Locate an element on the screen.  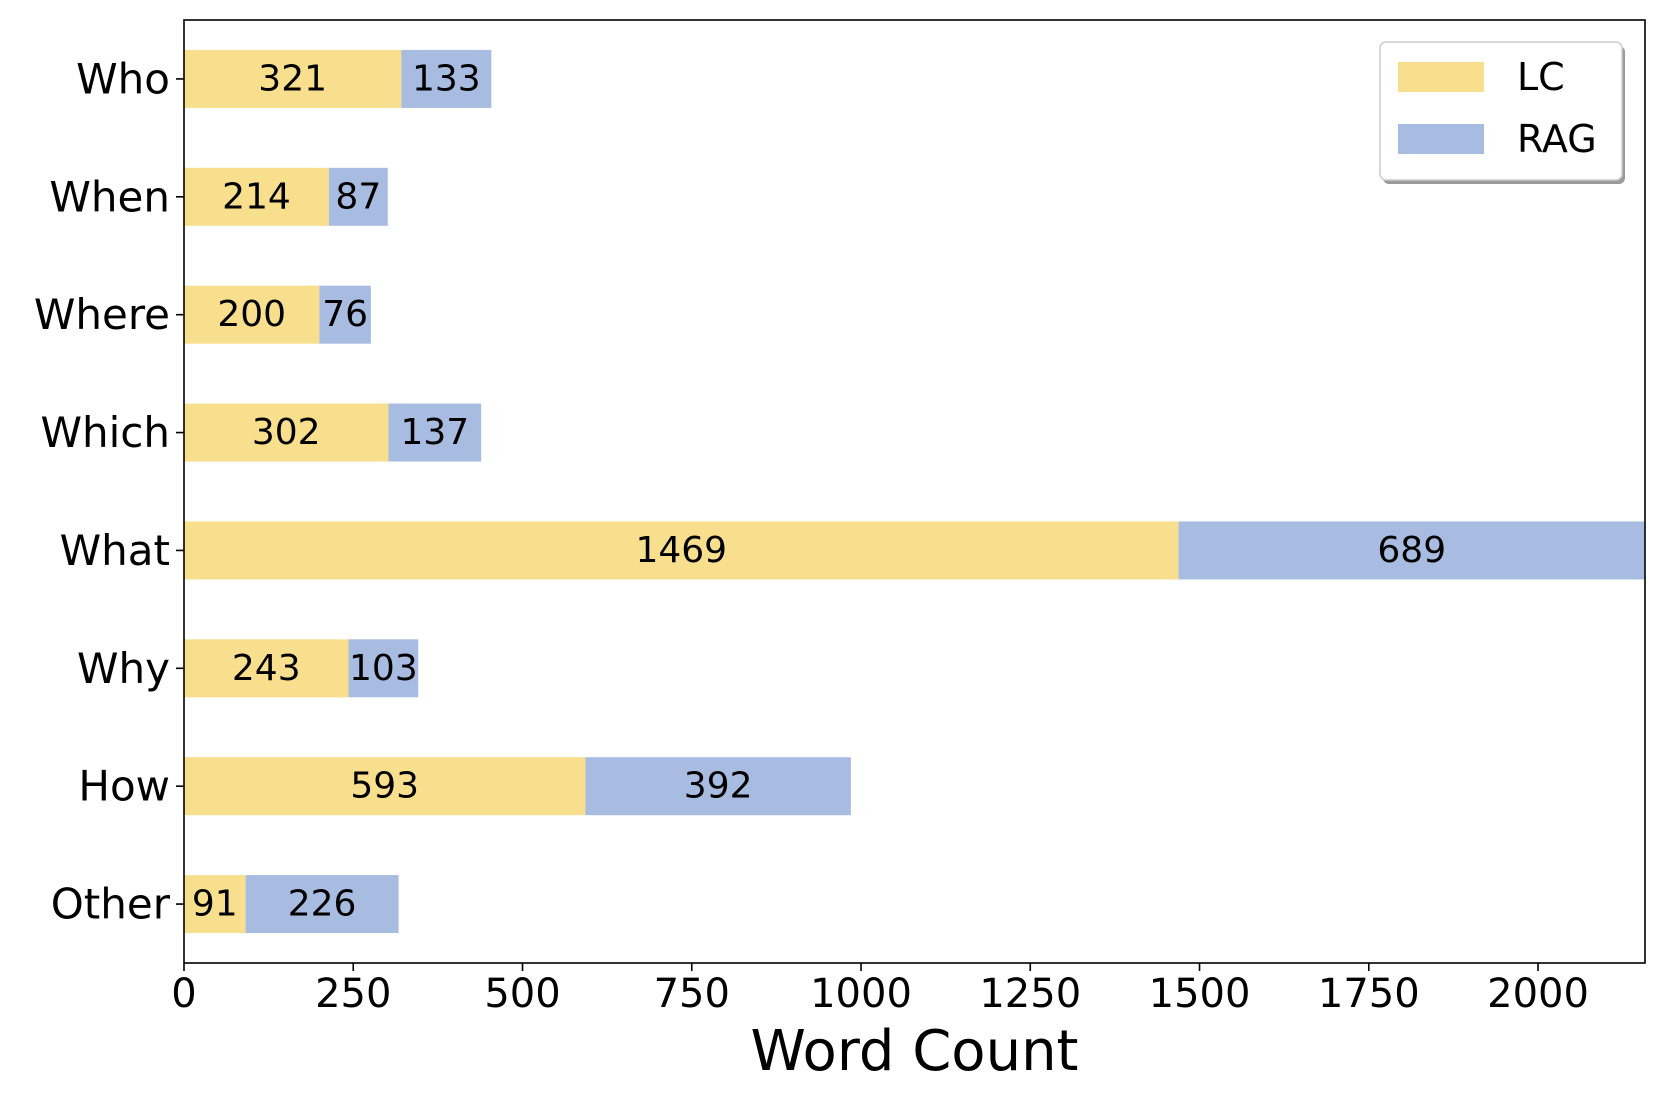
bar-value-label-when-rag: 87 is located at coordinates (358, 196).